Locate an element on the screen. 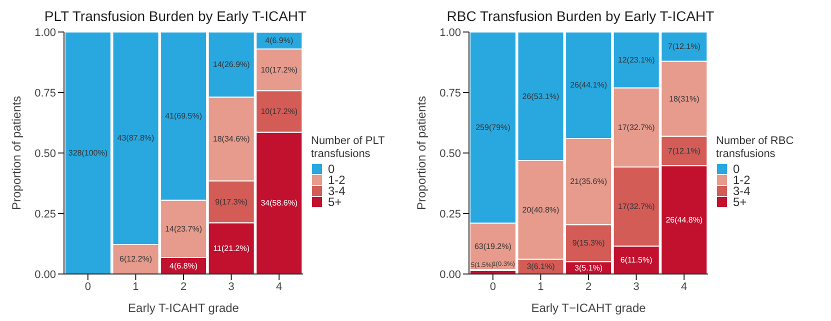 Image resolution: width=831 pixels, height=321 pixels. data-label: 14(23.7%) is located at coordinates (183, 229).